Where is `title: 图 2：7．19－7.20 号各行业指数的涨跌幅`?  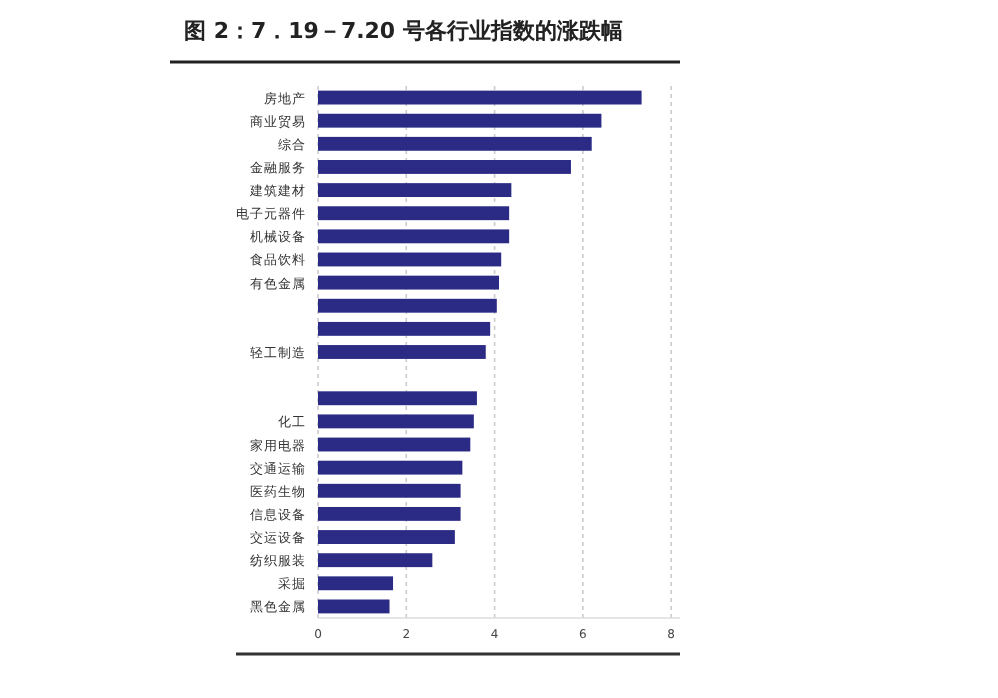
title: 图 2：7．19－7.20 号各行业指数的涨跌幅 is located at coordinates (403, 31).